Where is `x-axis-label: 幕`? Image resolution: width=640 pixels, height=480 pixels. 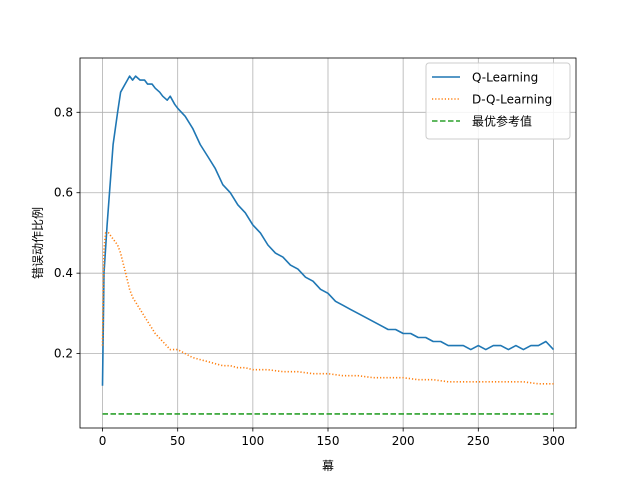
x-axis-label: 幕 is located at coordinates (328, 466).